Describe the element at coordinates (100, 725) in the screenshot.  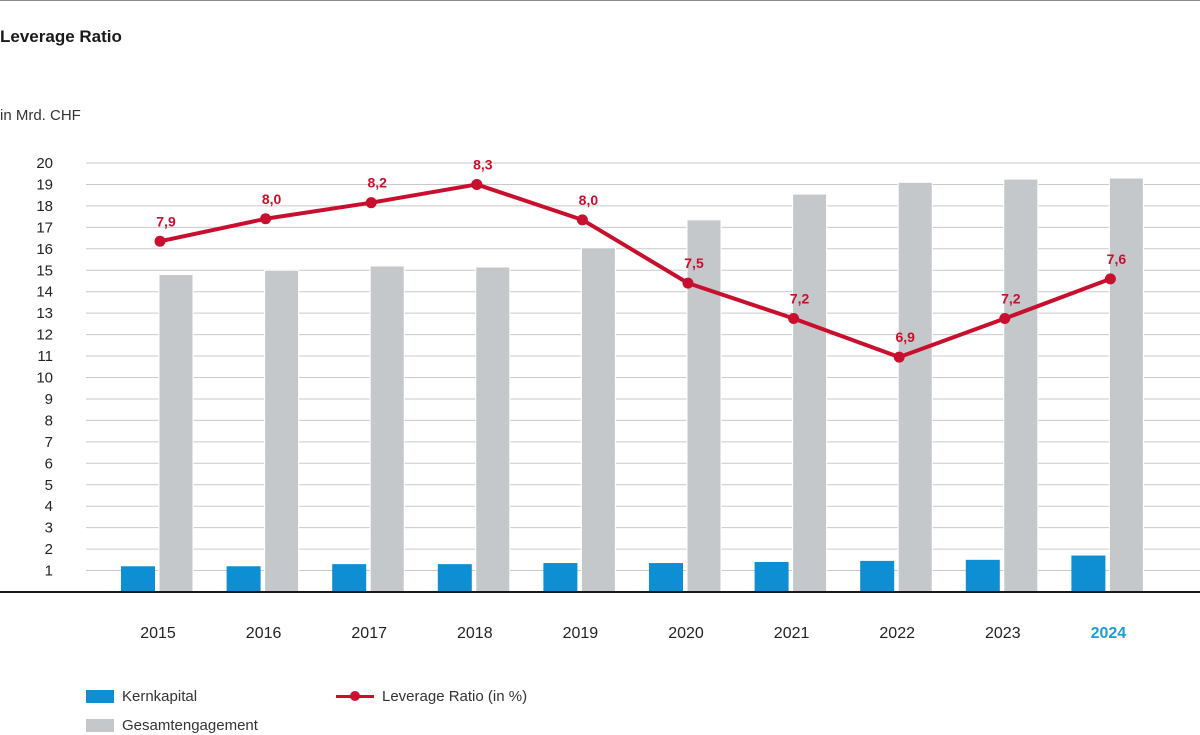
I see `legend-swatch-gesamtengagement` at that location.